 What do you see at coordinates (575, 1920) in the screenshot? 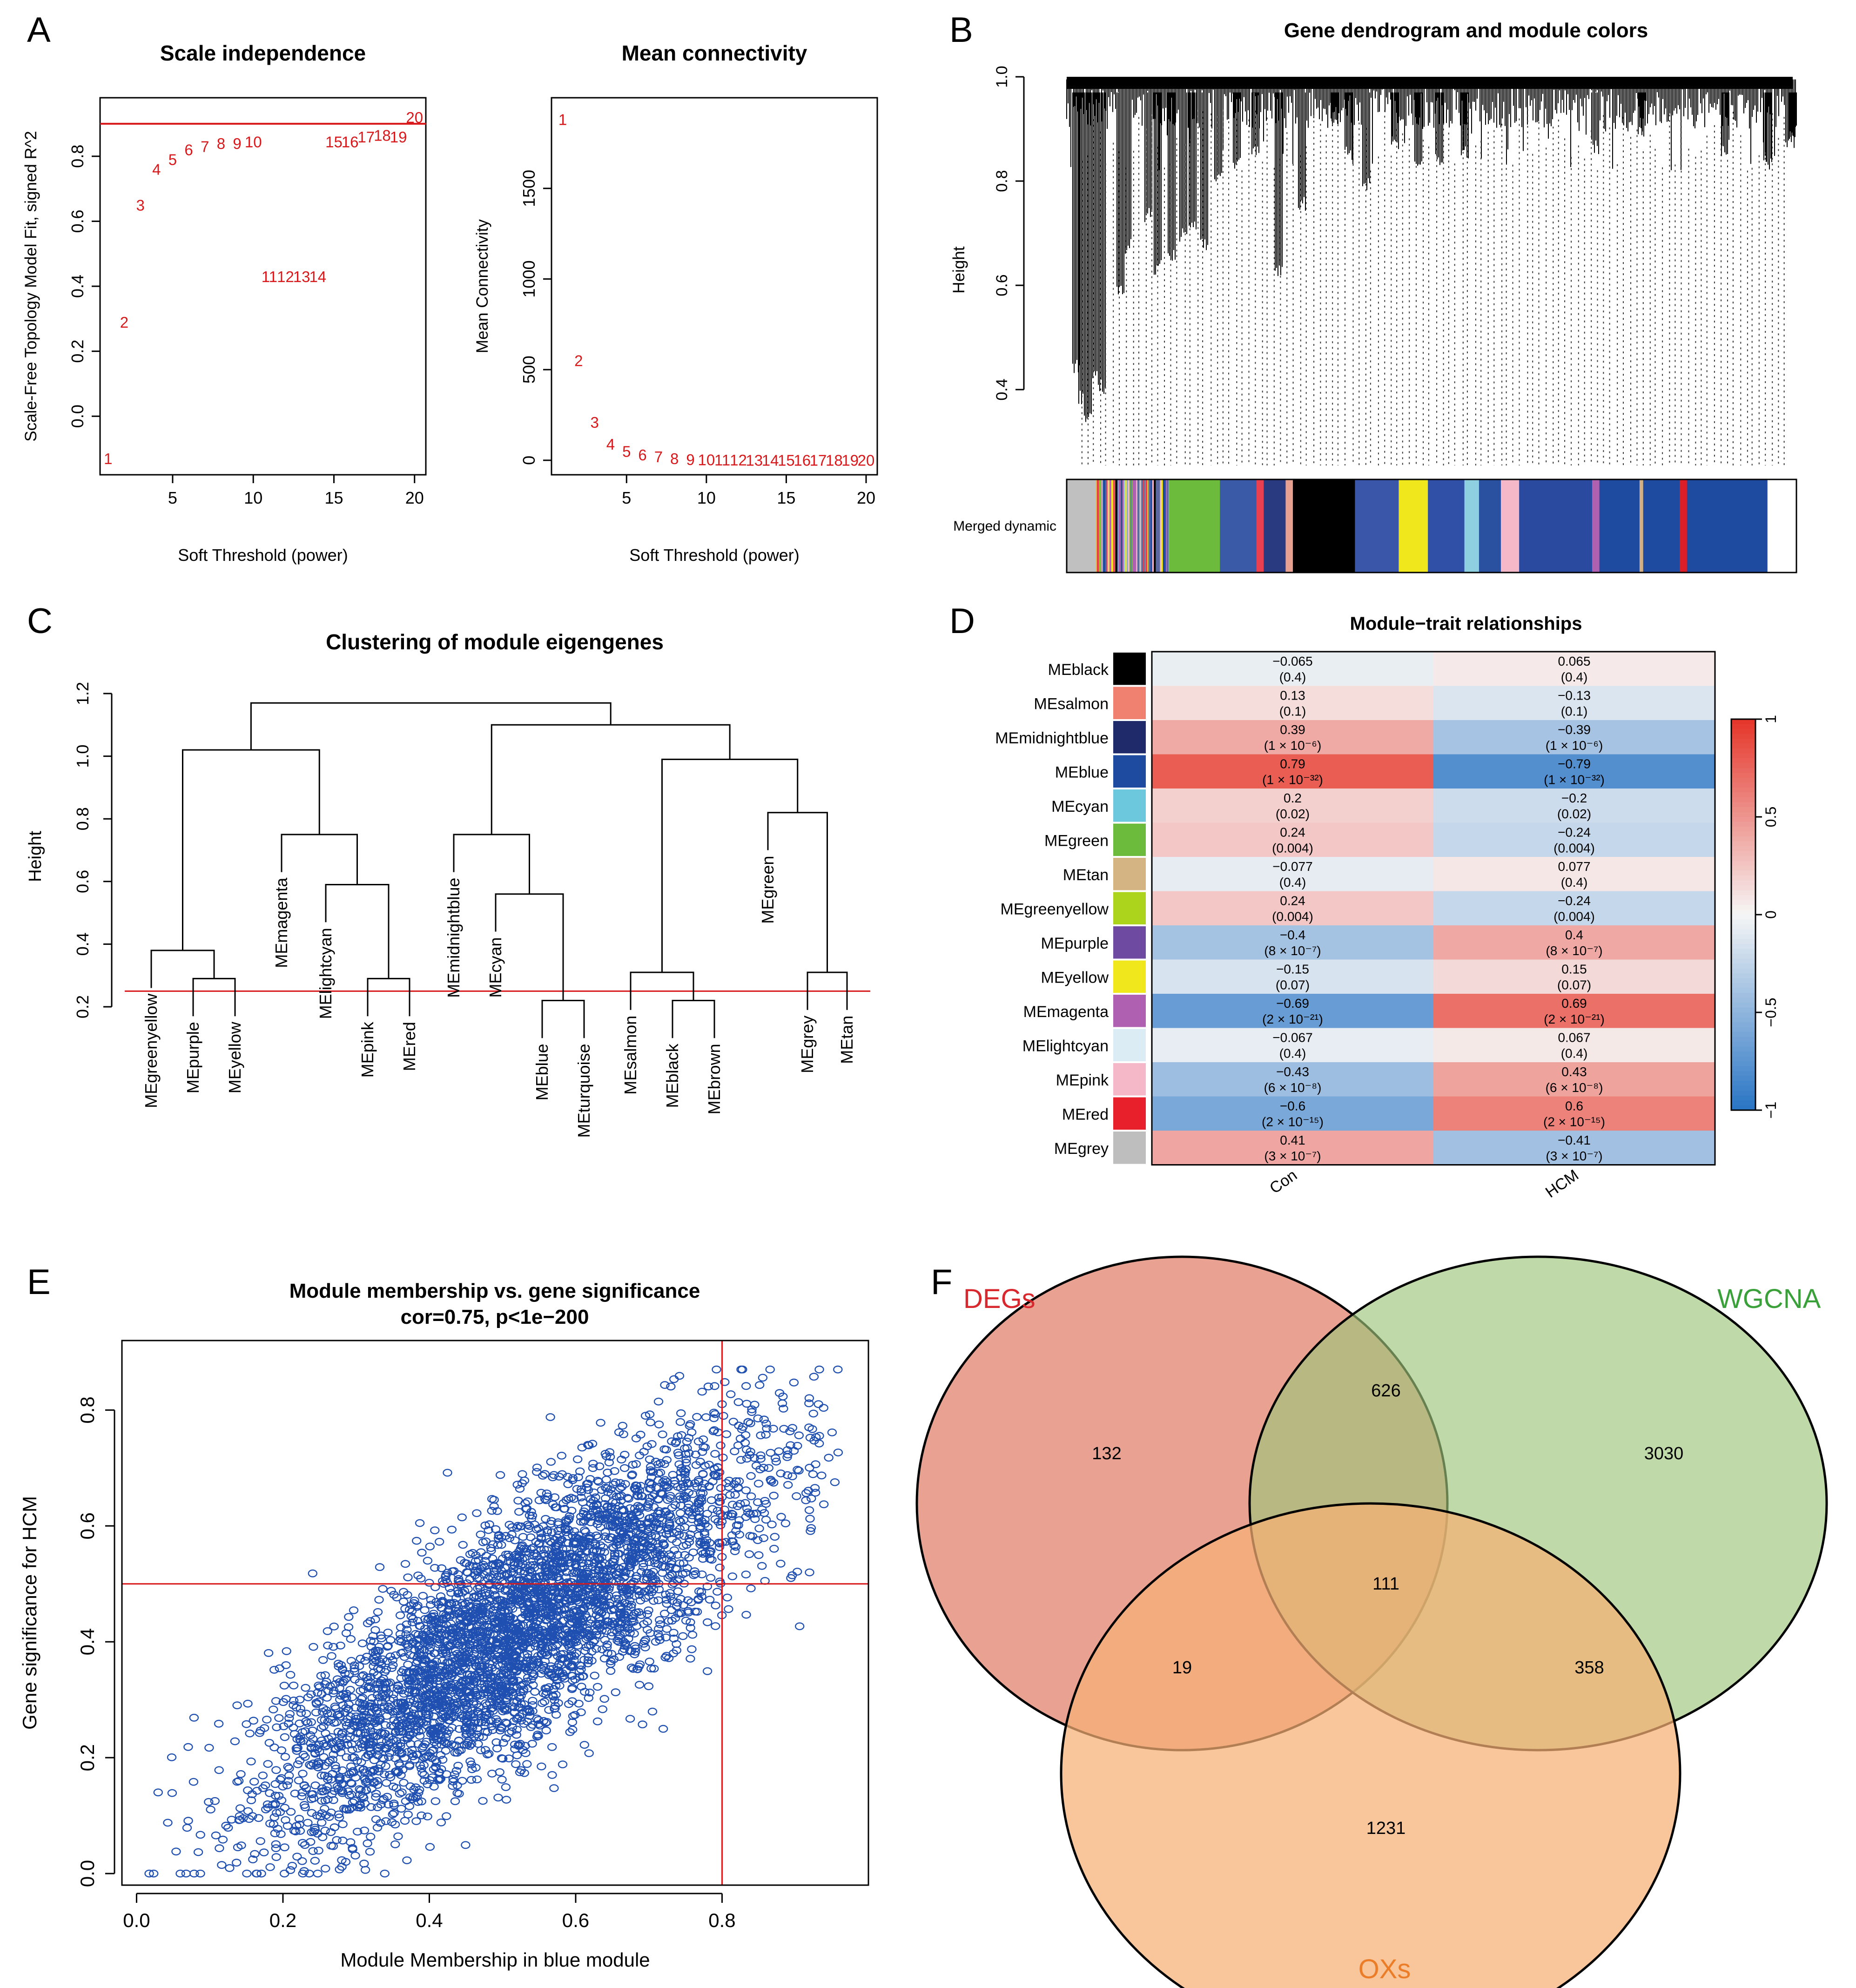
I see `e-x-tick-label: 0.6` at bounding box center [575, 1920].